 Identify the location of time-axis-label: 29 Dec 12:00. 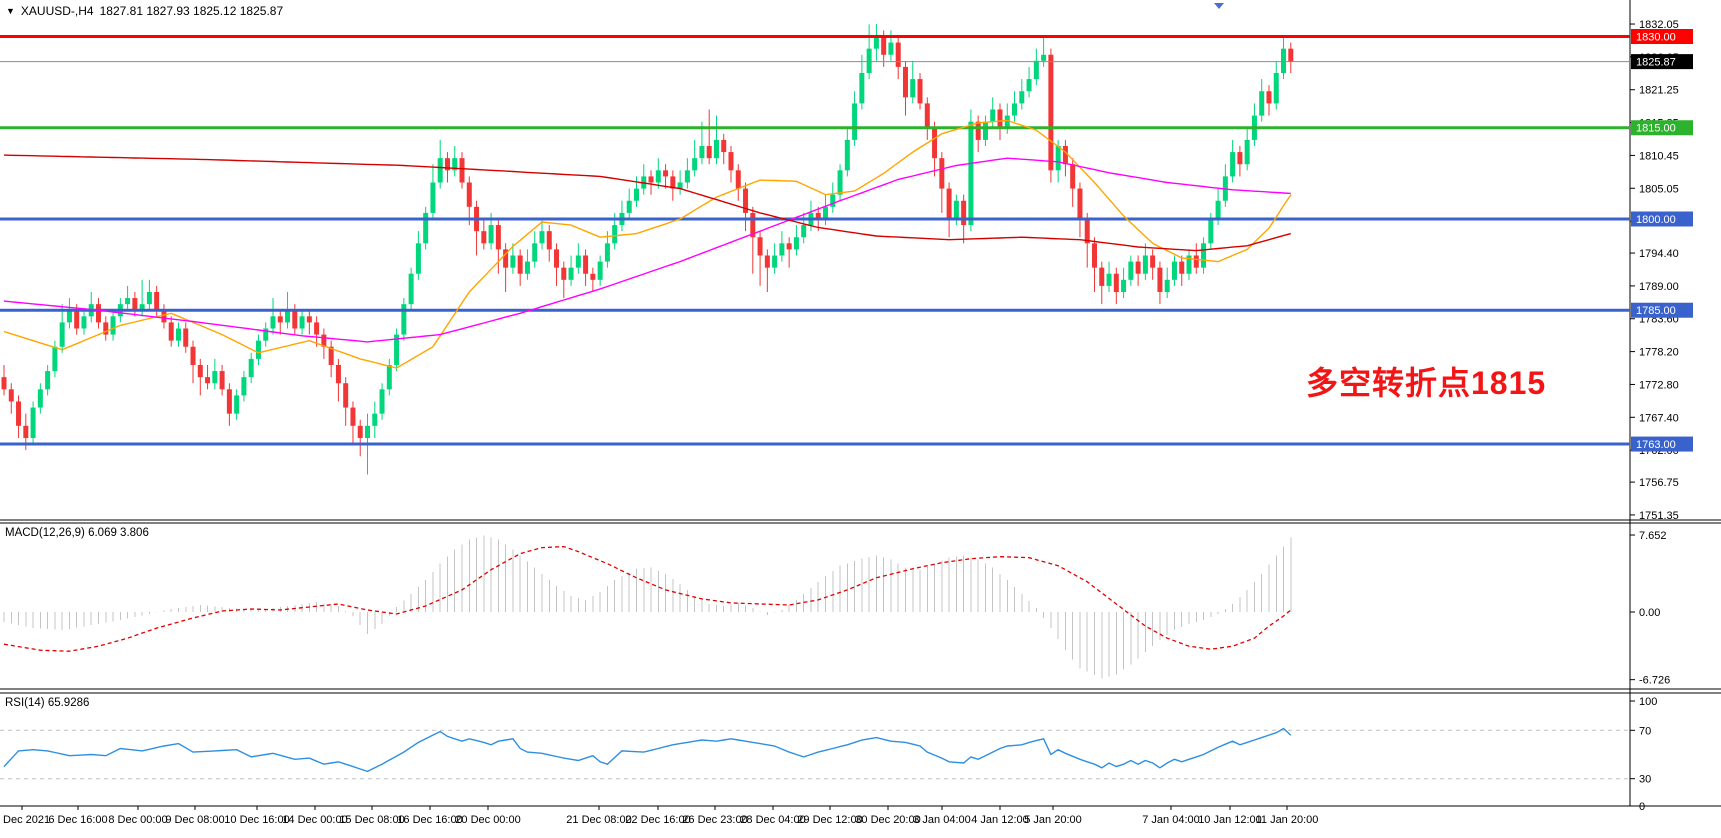
(829, 820).